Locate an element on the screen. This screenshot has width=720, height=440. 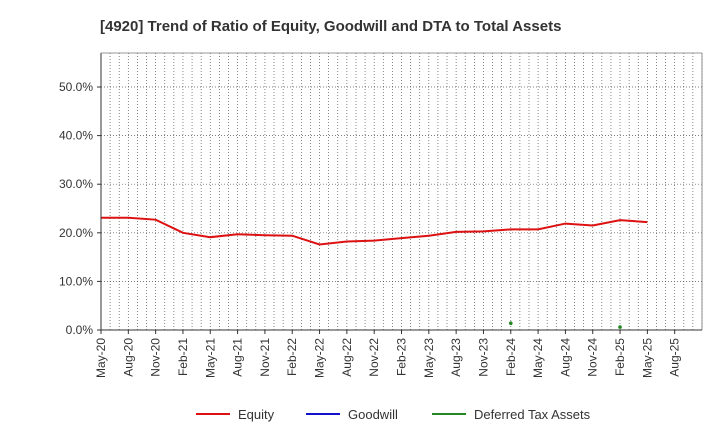
x-tick-label: Feb-21 is located at coordinates (183, 357).